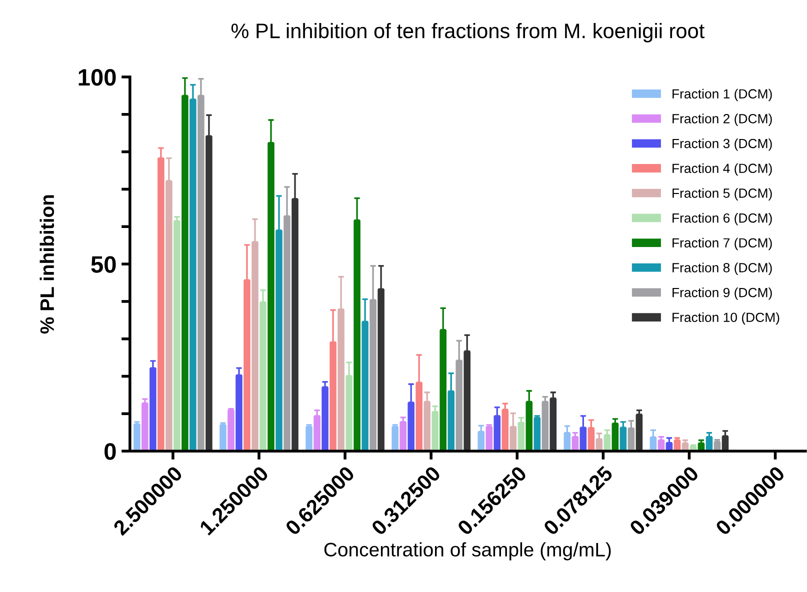 Image resolution: width=807 pixels, height=592 pixels. I want to click on y-tick-label: 50, so click(103, 264).